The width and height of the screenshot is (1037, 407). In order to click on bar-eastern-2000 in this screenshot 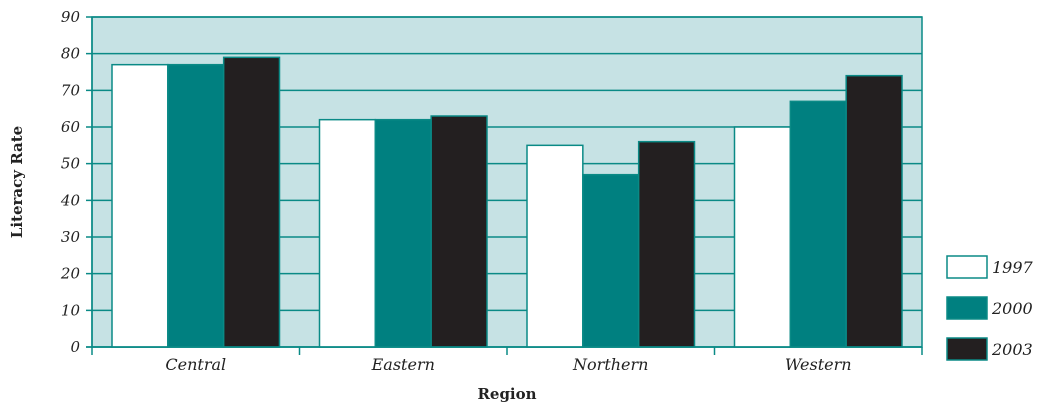, I will do `click(403, 233)`.